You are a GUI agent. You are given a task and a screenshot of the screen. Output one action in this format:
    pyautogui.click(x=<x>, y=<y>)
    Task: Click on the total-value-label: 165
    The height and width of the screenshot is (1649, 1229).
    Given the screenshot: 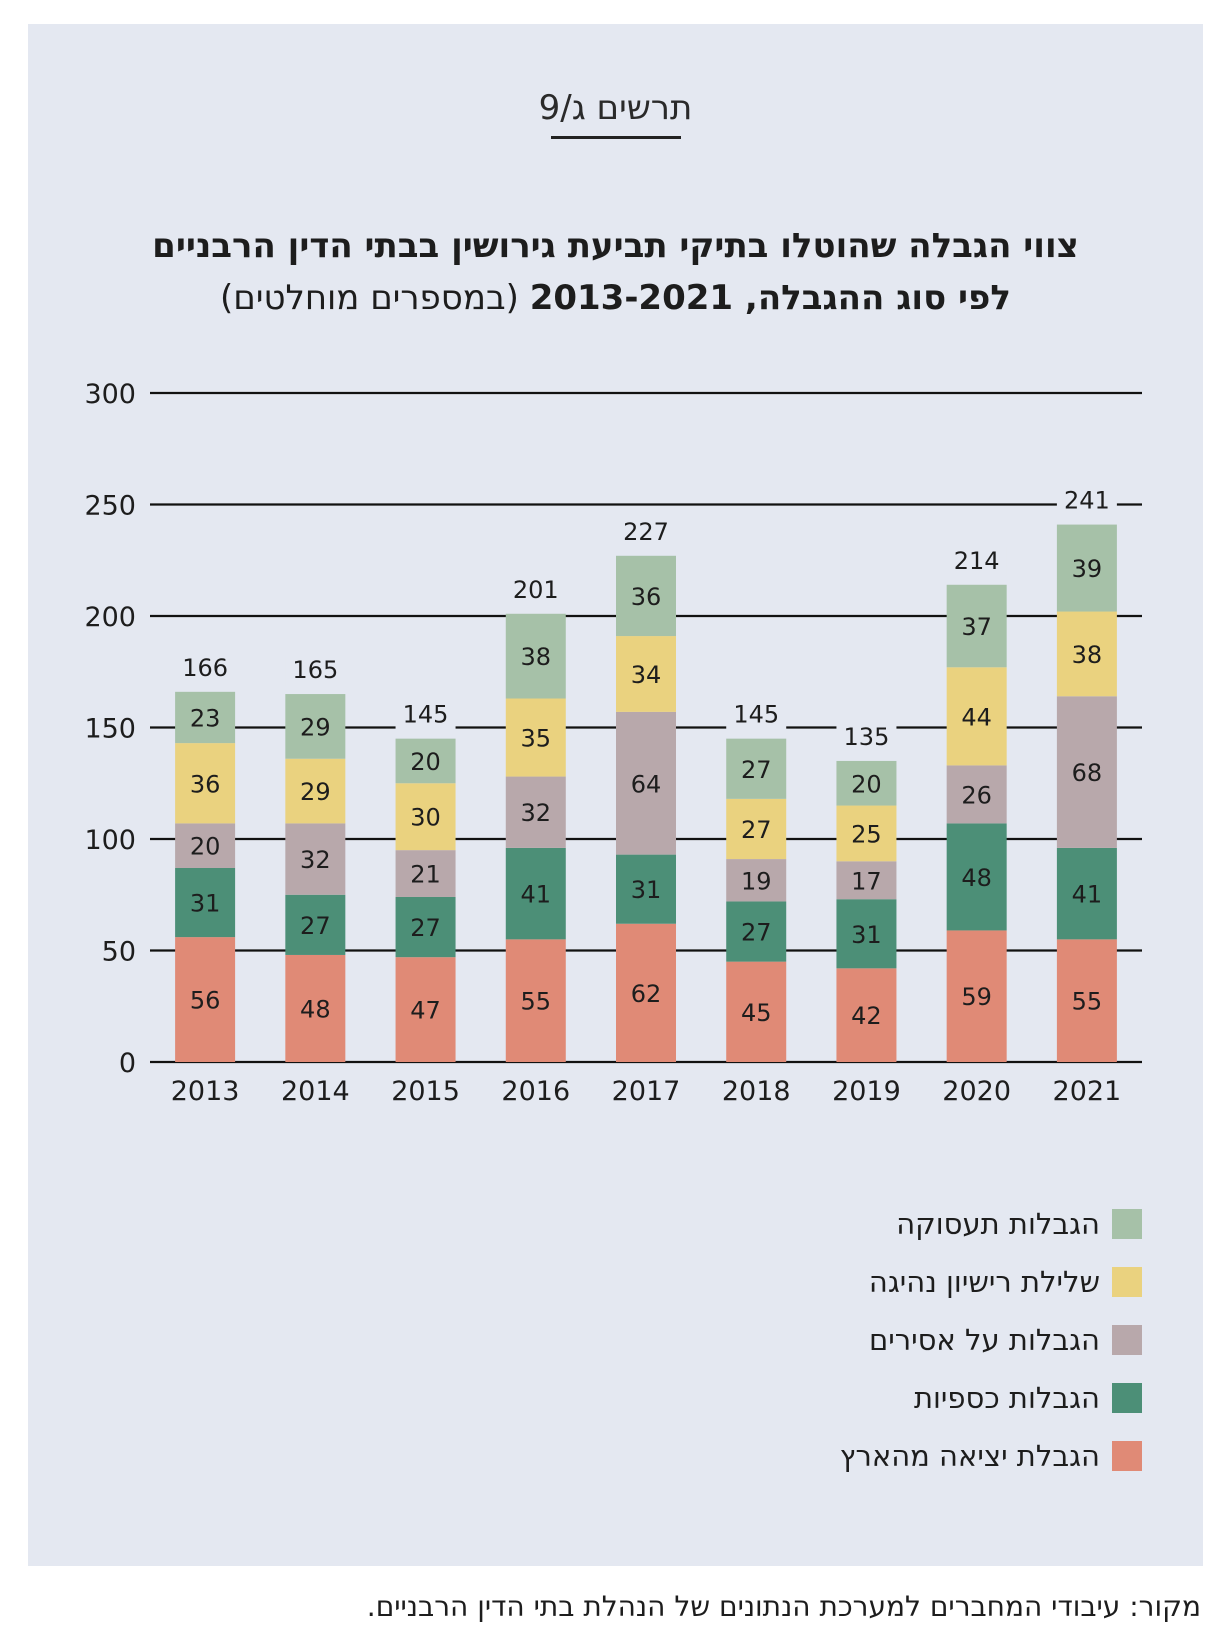 What is the action you would take?
    pyautogui.click(x=315, y=670)
    